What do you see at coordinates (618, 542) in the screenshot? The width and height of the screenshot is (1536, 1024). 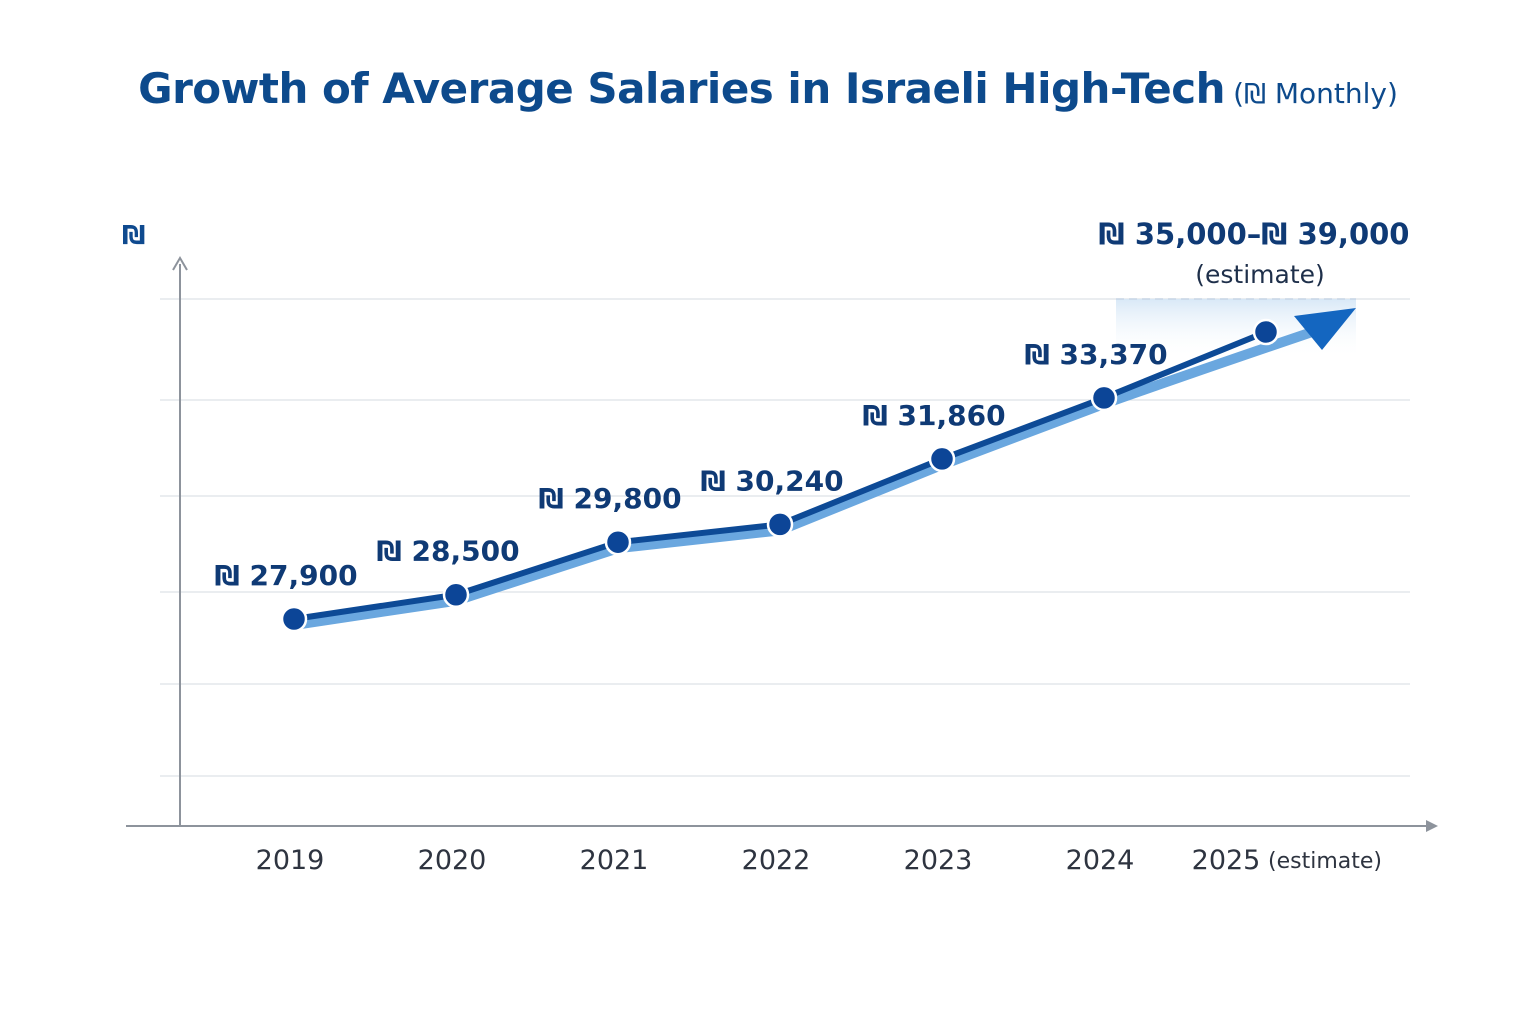 I see `data-point-2021` at bounding box center [618, 542].